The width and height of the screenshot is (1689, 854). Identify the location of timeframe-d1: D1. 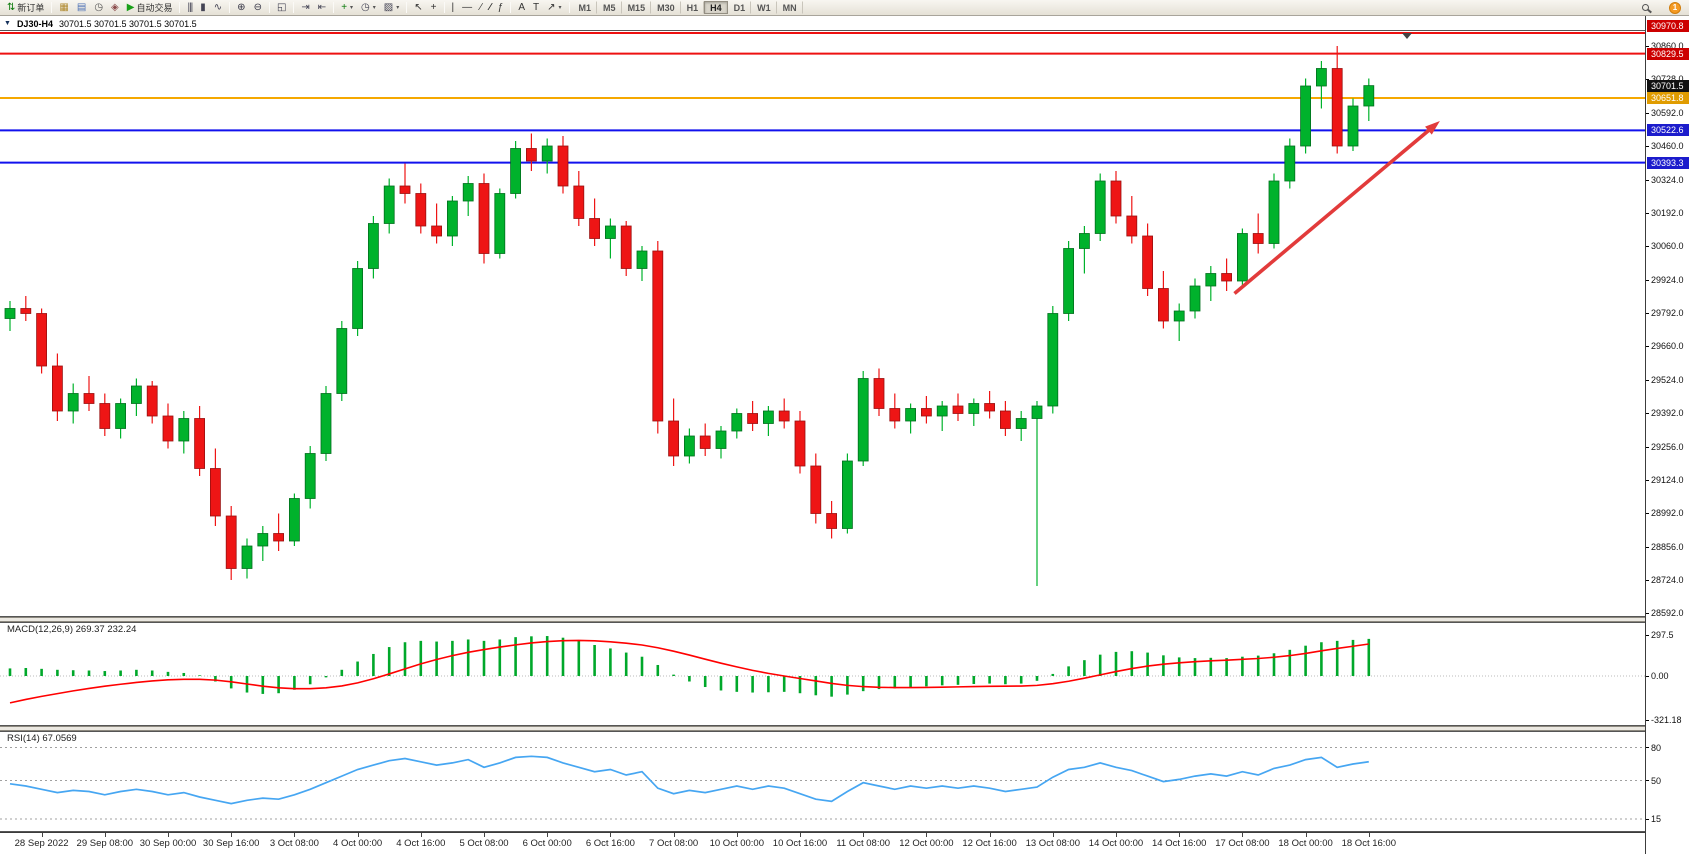
(740, 7).